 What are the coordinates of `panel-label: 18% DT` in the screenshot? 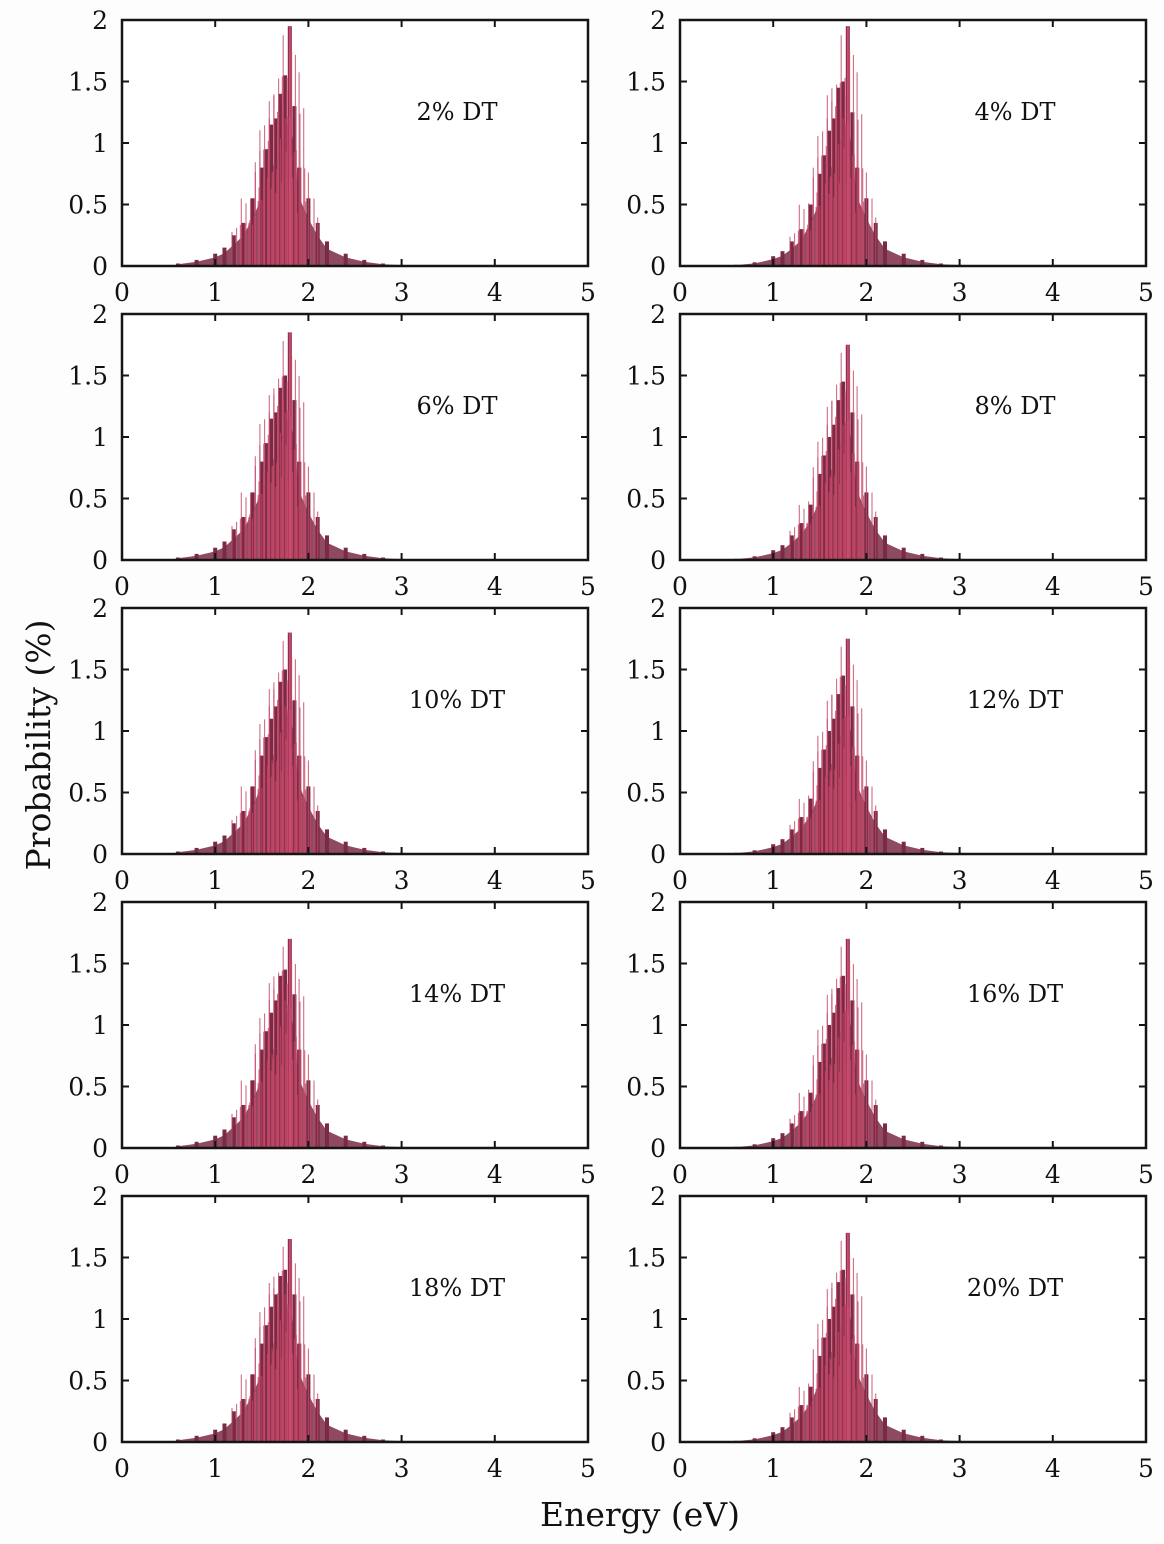 It's located at (457, 1288).